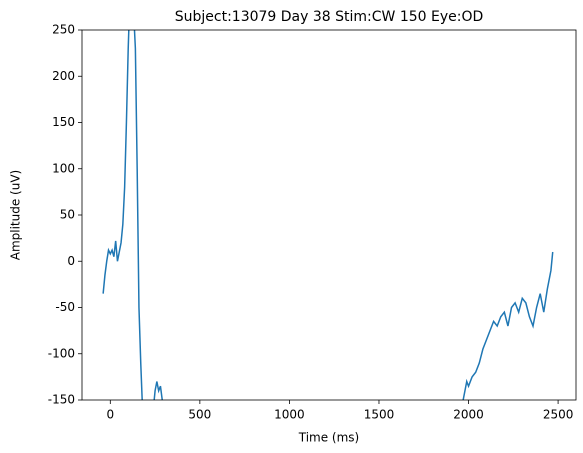 The image size is (583, 453). Describe the element at coordinates (67, 215) in the screenshot. I see `y-tick-label: 50` at that location.